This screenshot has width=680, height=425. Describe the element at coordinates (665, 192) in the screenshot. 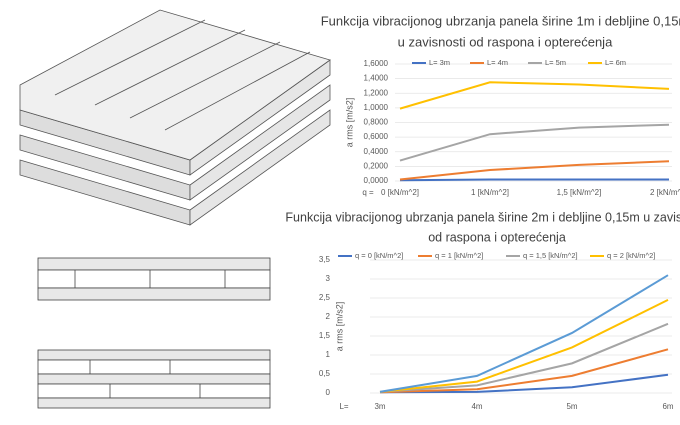

I see `x-tick-label: 2 [kN/m^2]` at that location.